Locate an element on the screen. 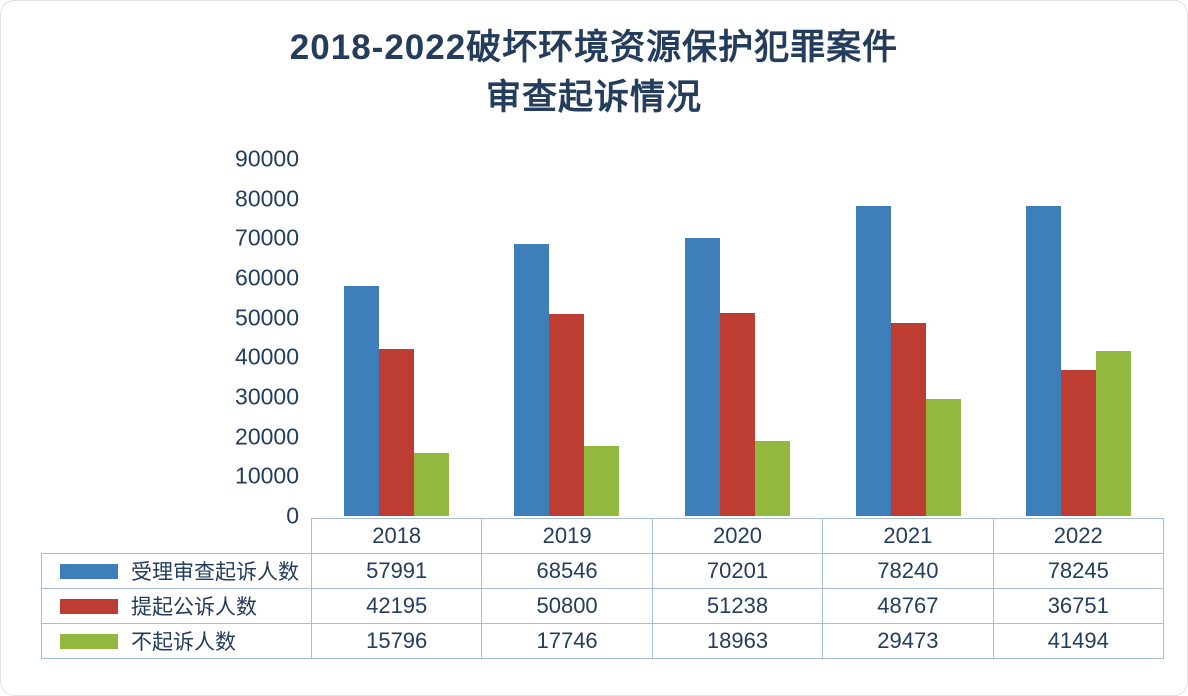  table-row-series1: 受理审查起诉人数 57991 68546 70201 78240 78245 is located at coordinates (603, 571).